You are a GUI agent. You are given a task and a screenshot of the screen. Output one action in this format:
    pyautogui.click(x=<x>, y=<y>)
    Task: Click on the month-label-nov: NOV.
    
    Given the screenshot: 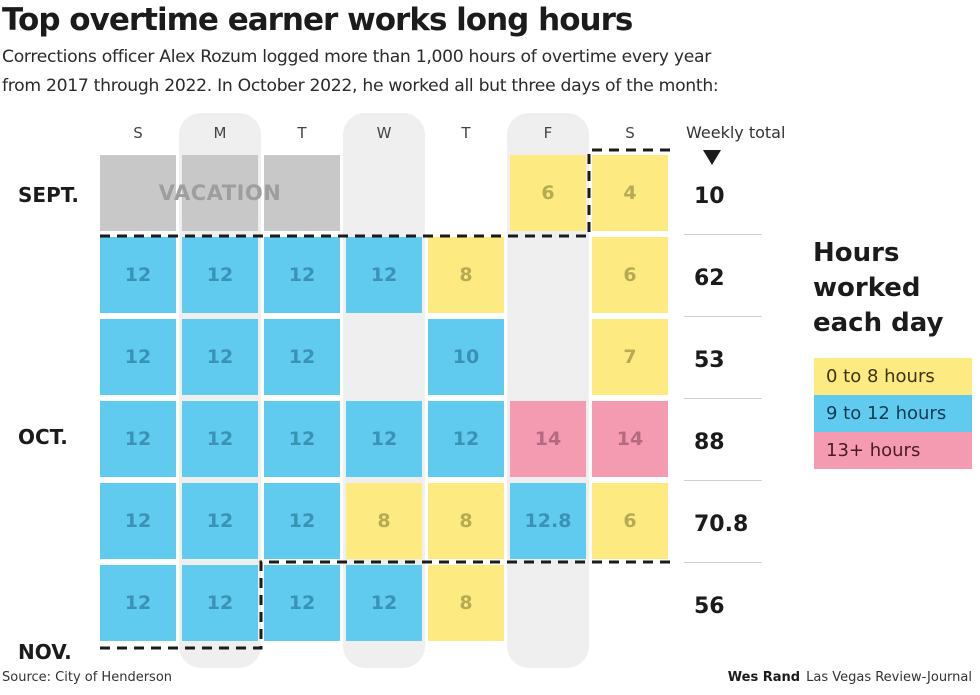 What is the action you would take?
    pyautogui.click(x=45, y=652)
    